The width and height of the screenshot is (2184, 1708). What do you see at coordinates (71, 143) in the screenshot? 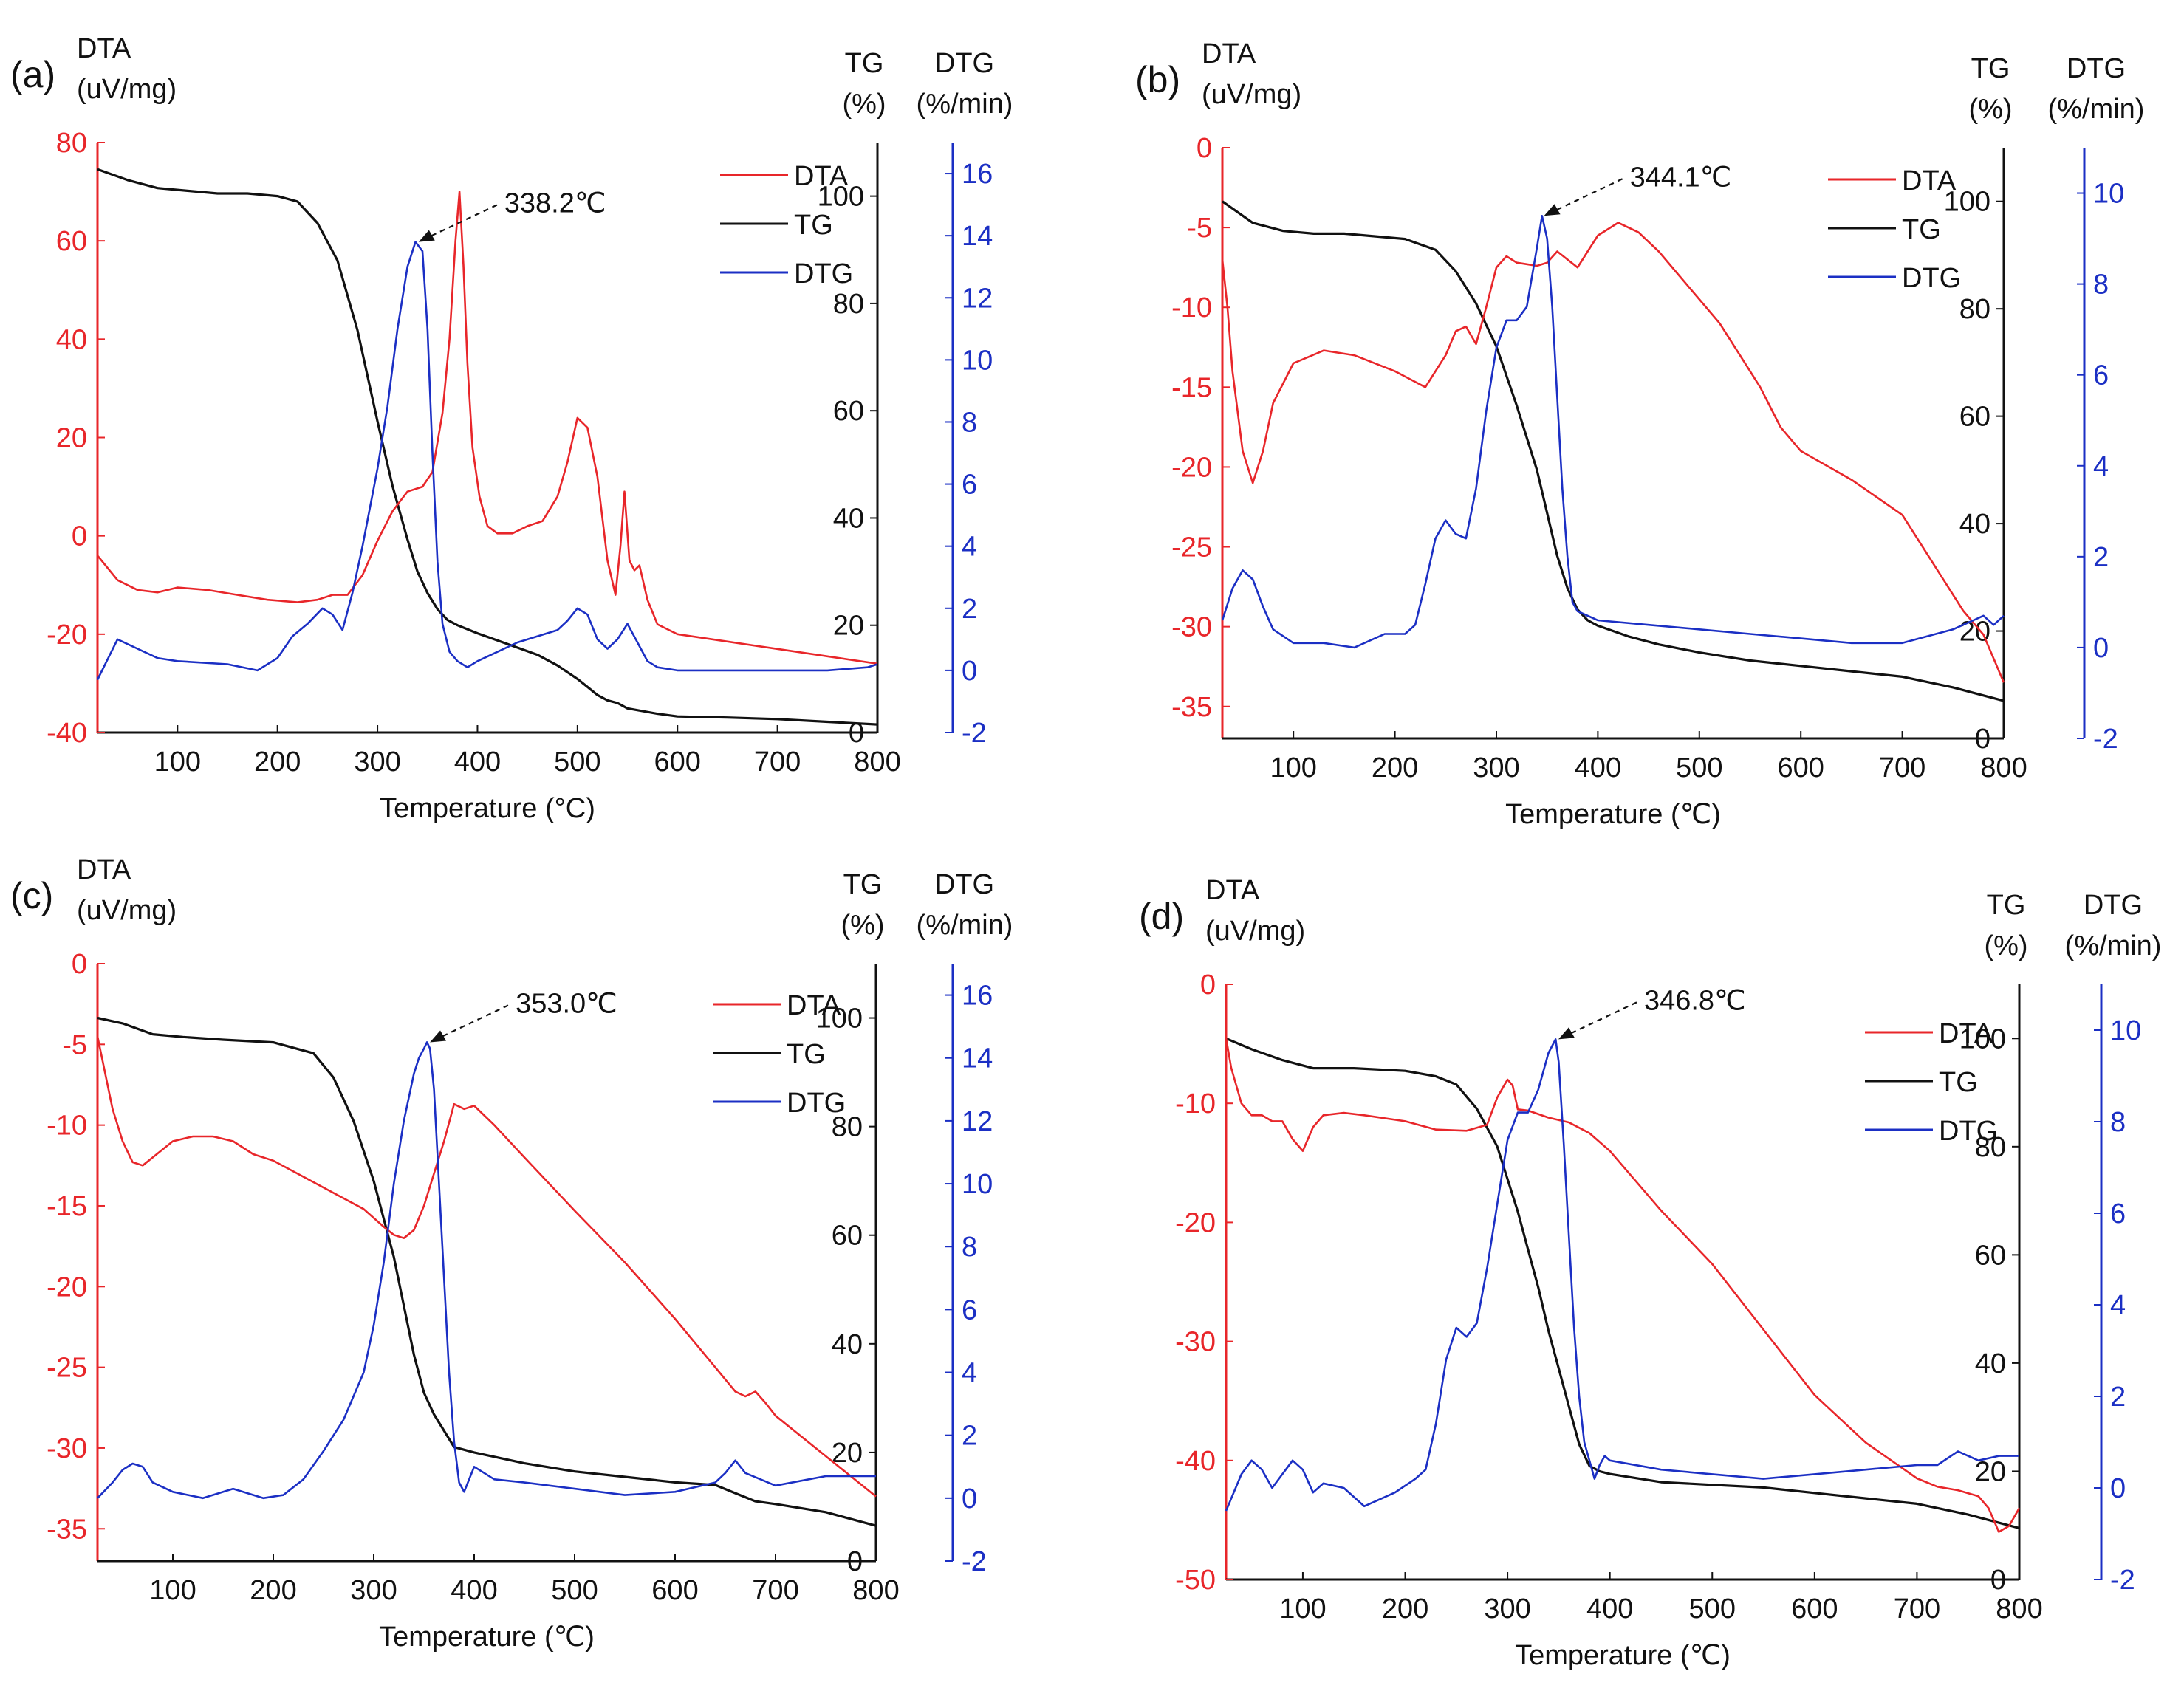
I see `dta-tick-label: 80` at bounding box center [71, 143].